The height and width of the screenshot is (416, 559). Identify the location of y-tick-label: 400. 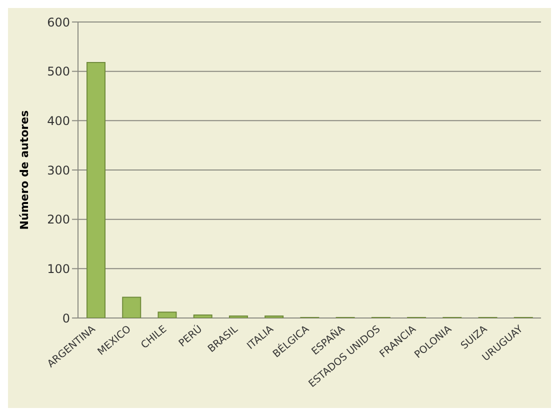
(58, 121).